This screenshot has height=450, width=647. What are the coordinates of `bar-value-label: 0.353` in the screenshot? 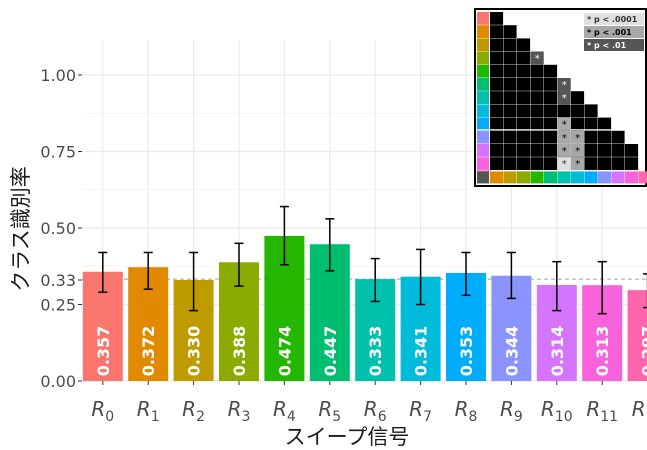 It's located at (466, 351).